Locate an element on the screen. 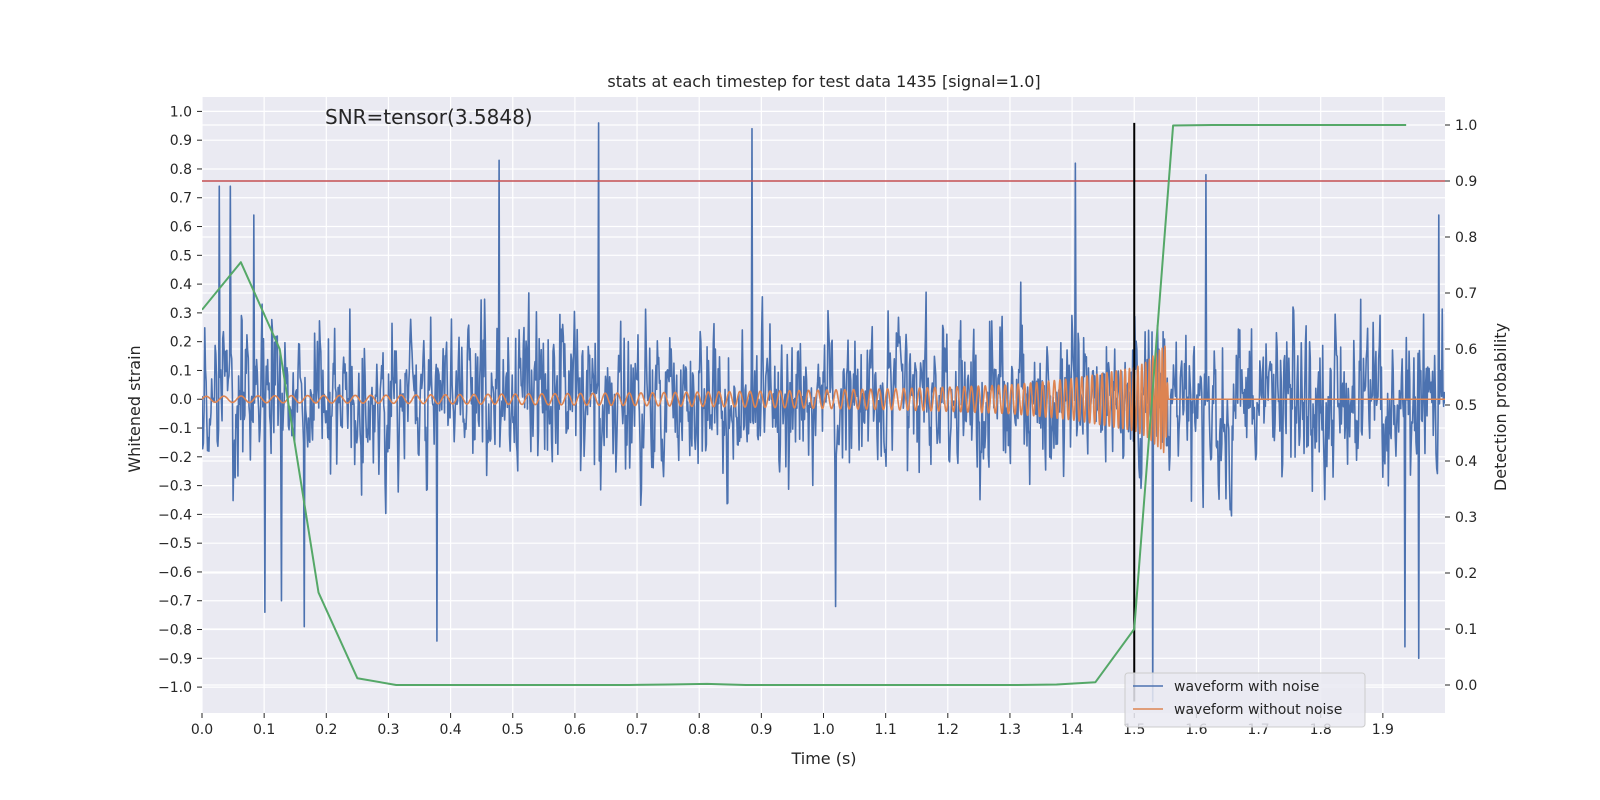 The image size is (1600, 800). x-tick-label: 1.1 is located at coordinates (886, 730).